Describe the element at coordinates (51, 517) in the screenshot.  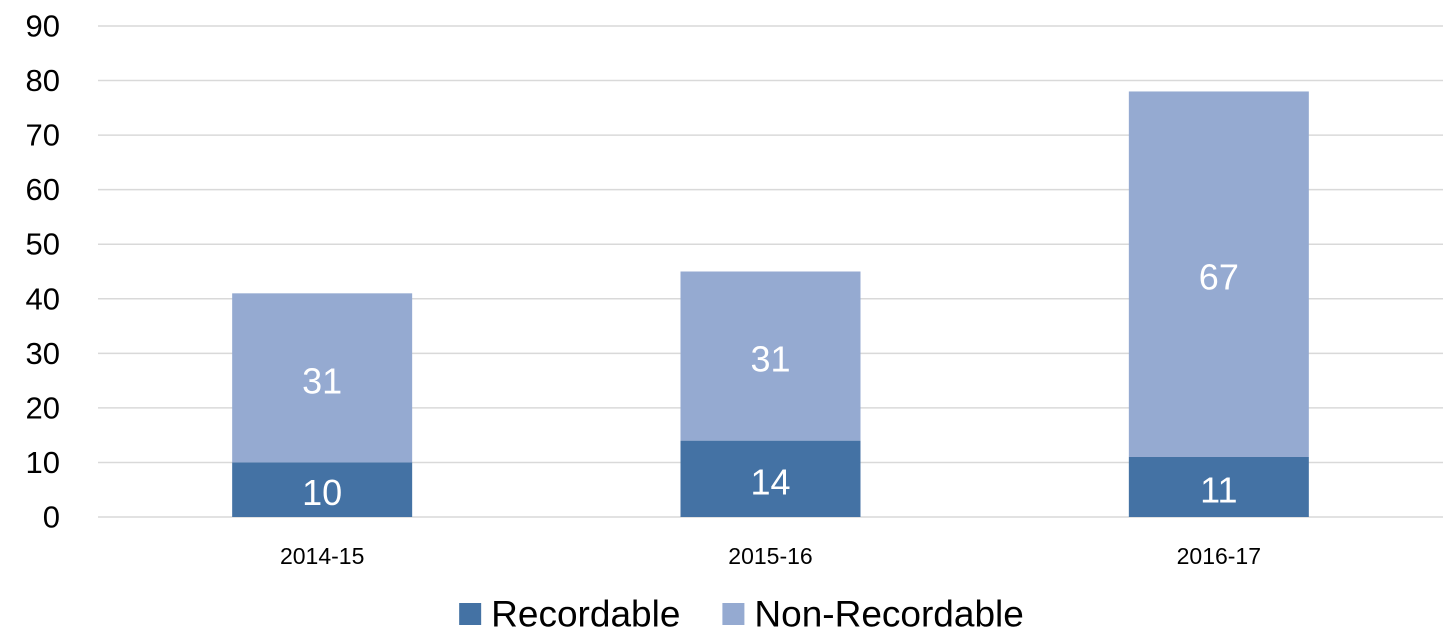
I see `y-tick-label: 0` at that location.